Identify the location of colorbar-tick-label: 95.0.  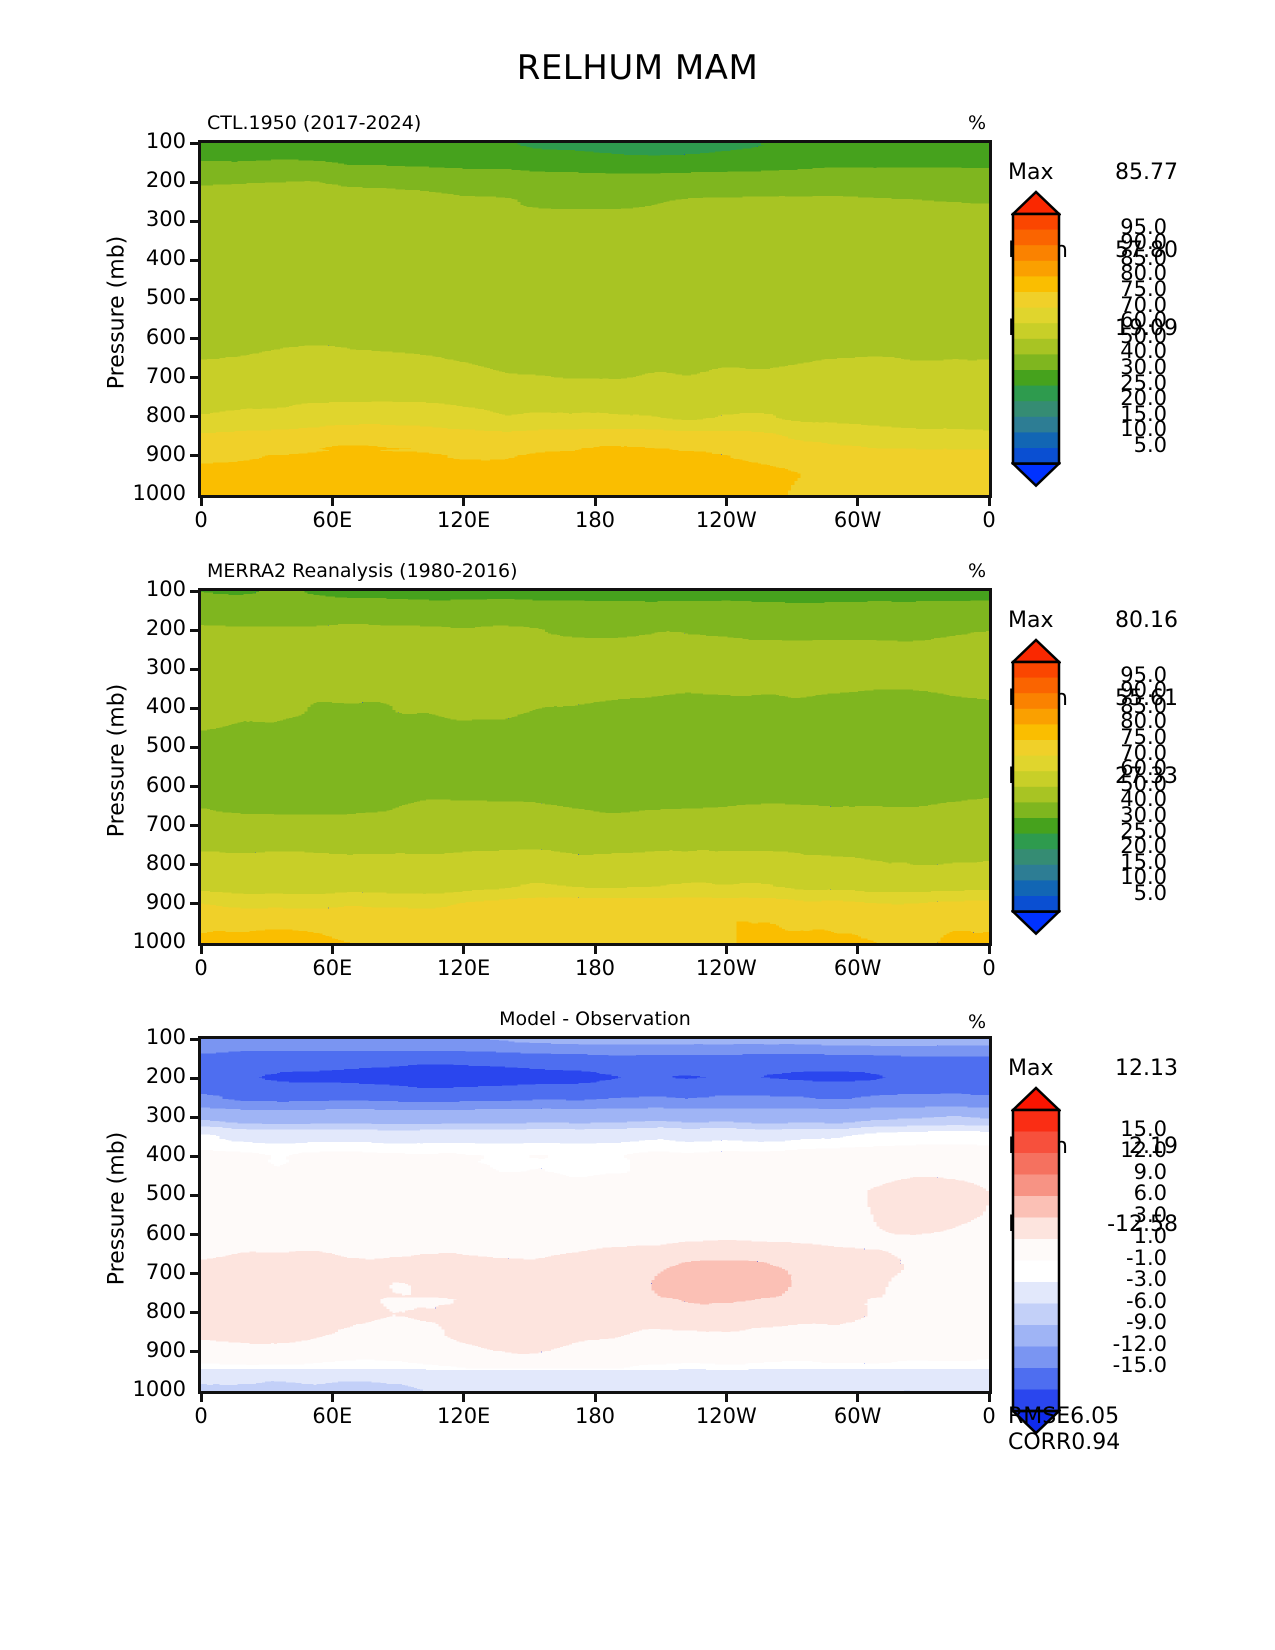
(1143, 226).